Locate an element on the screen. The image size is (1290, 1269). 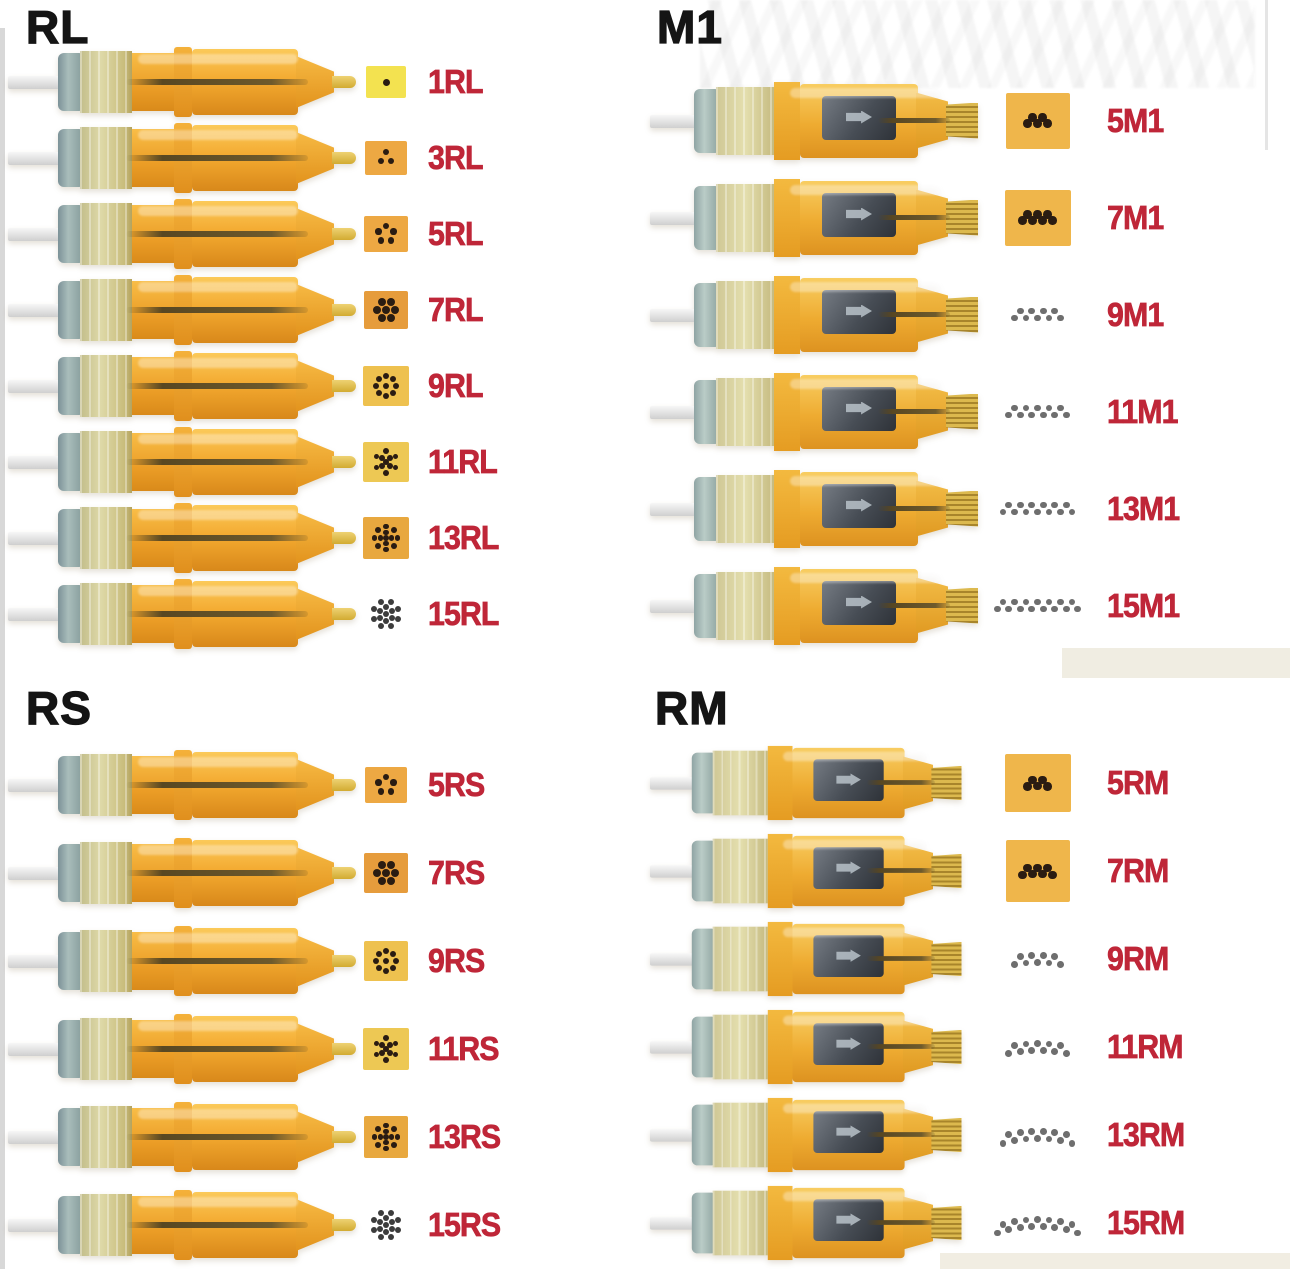
needle-row-9m1: 9M1 is located at coordinates (967, 314).